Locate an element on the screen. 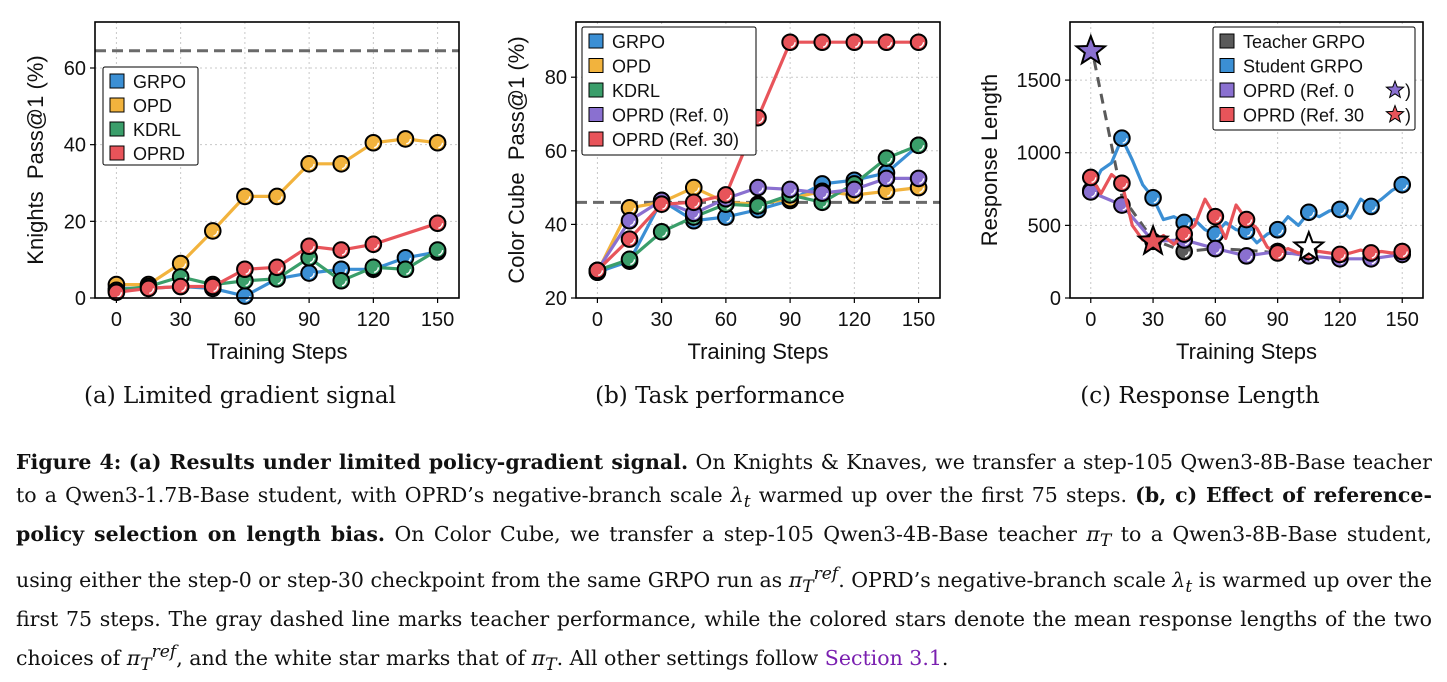  legend-label: OPD is located at coordinates (152, 106).